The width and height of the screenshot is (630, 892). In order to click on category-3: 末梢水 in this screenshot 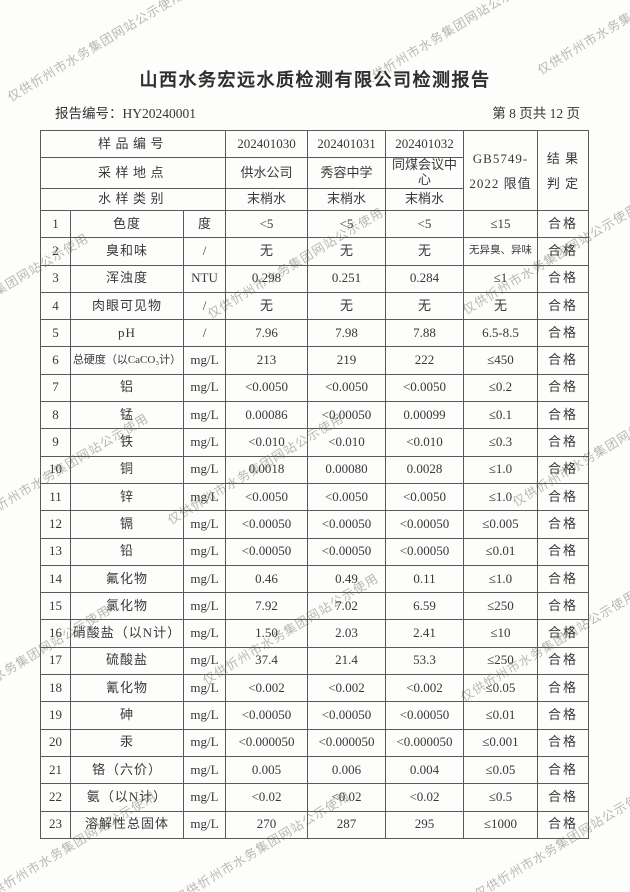, I will do `click(424, 199)`.